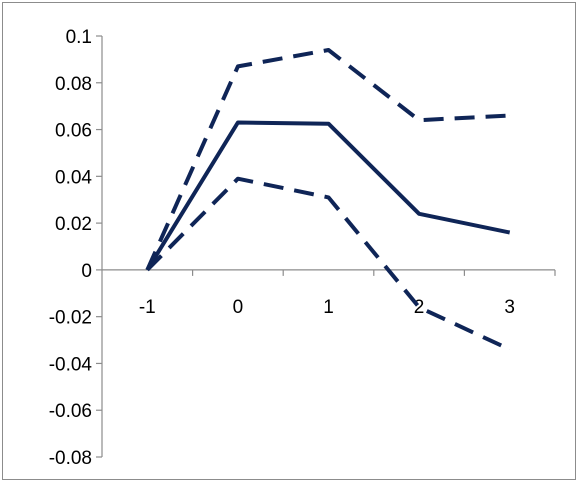  What do you see at coordinates (147, 307) in the screenshot?
I see `x-tick-label-0: -1` at bounding box center [147, 307].